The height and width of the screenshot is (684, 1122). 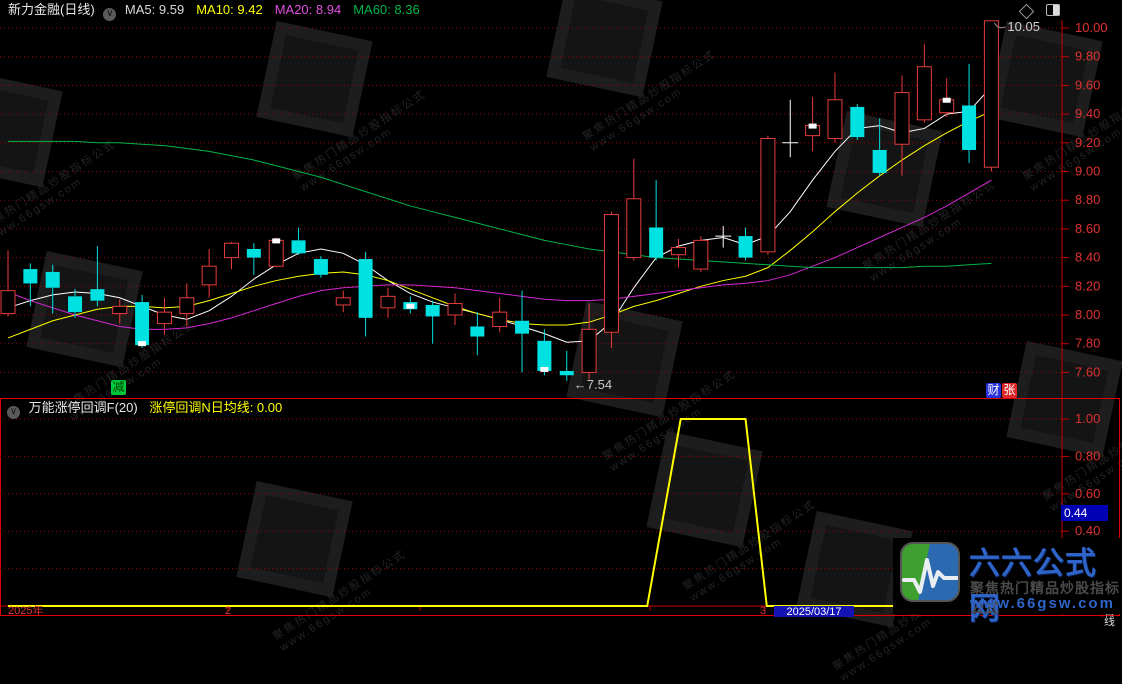 I want to click on indicator-name: 万能涨停回调F(20), so click(x=83, y=407).